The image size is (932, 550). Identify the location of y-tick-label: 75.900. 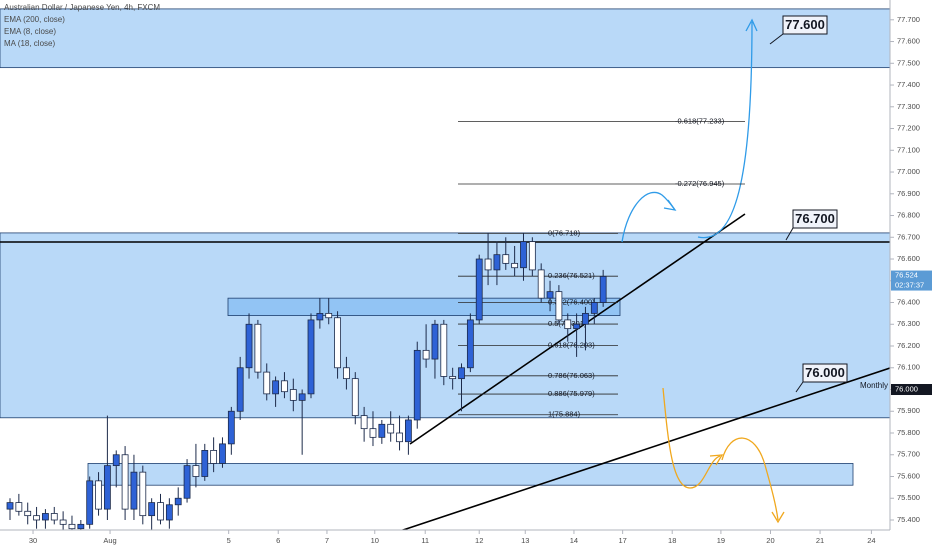
(908, 410).